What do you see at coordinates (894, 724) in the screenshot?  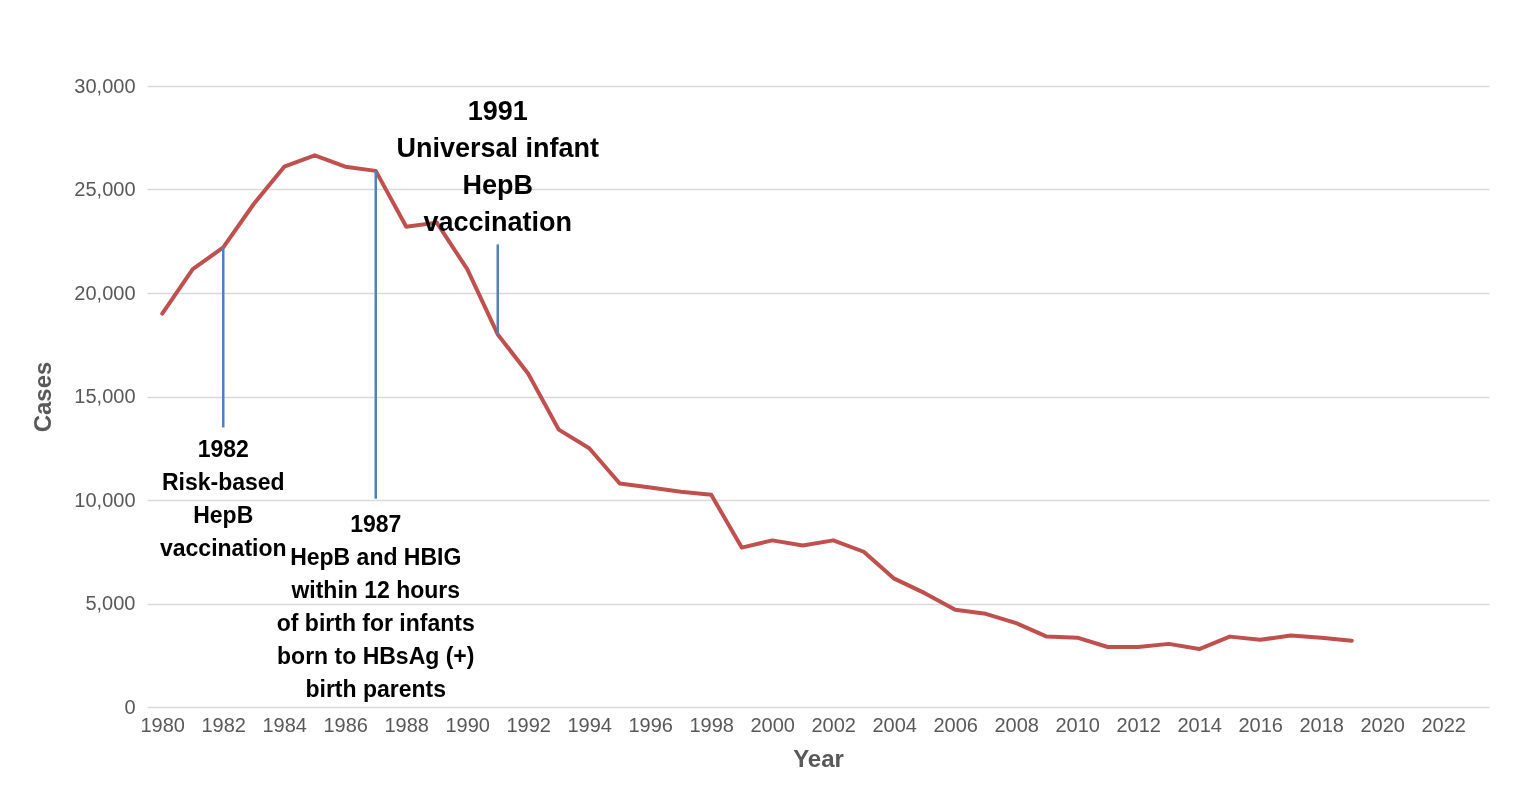 I see `x-tick-label: 2004` at bounding box center [894, 724].